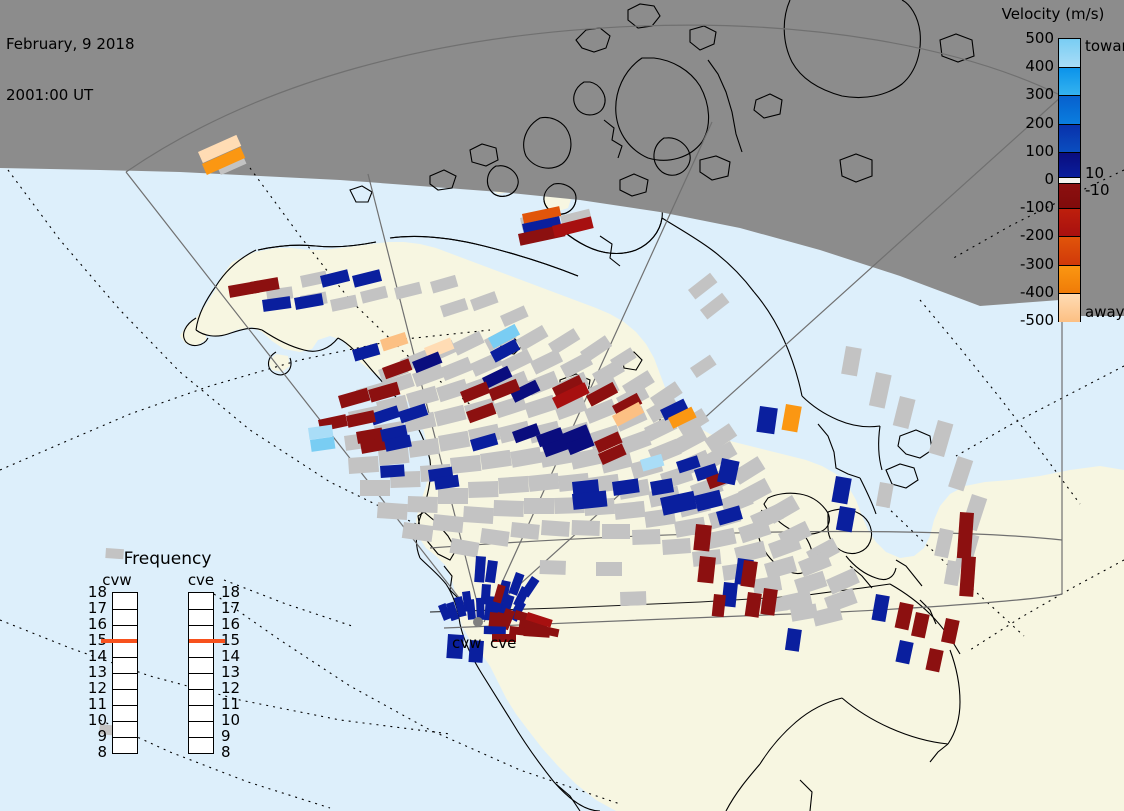 The image size is (1124, 811). I want to click on colorbar-away-label: away, so click(1104, 311).